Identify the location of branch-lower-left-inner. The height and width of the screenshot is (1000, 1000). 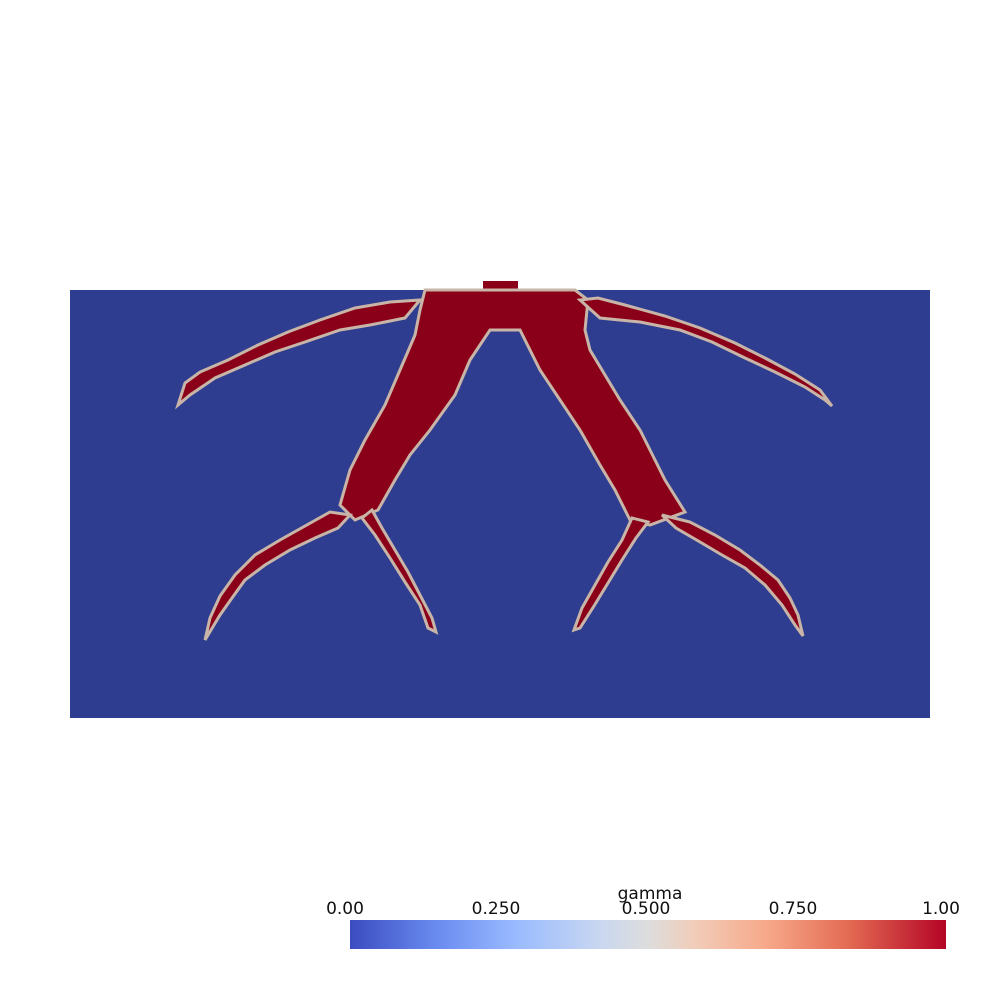
(399, 571).